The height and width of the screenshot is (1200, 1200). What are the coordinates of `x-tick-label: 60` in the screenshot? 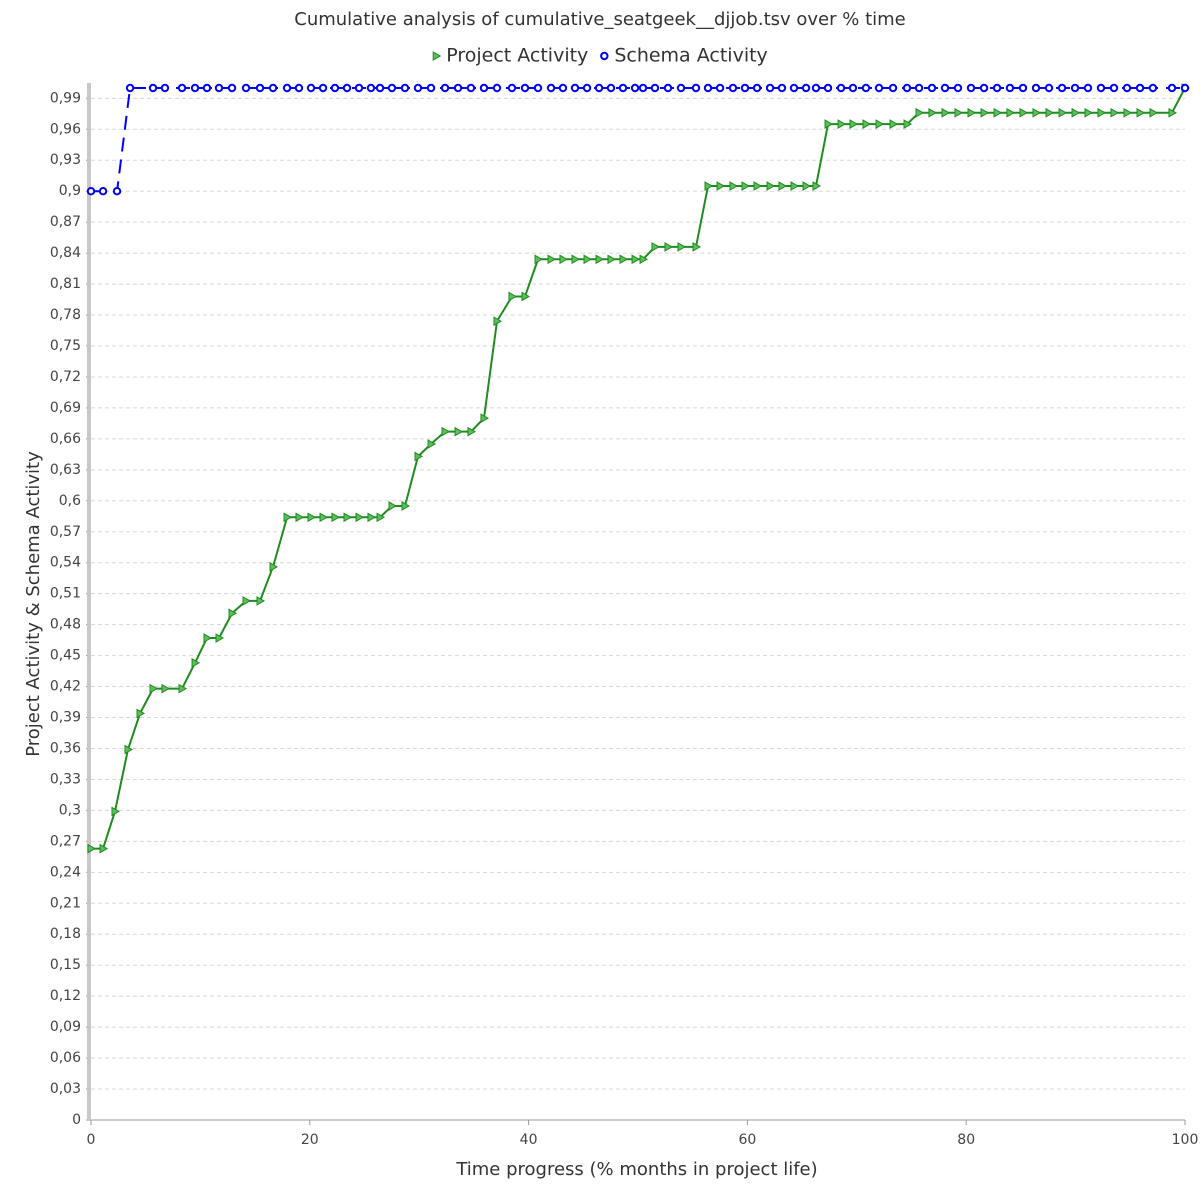 It's located at (747, 1140).